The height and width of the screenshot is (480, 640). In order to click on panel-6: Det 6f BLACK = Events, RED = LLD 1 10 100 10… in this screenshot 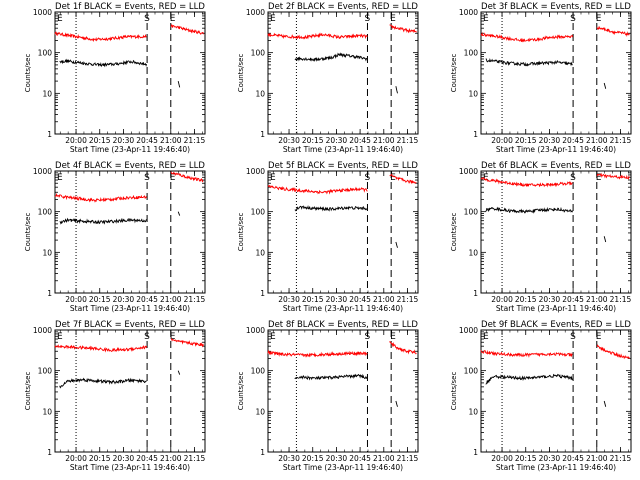, I will do `click(541, 237)`.